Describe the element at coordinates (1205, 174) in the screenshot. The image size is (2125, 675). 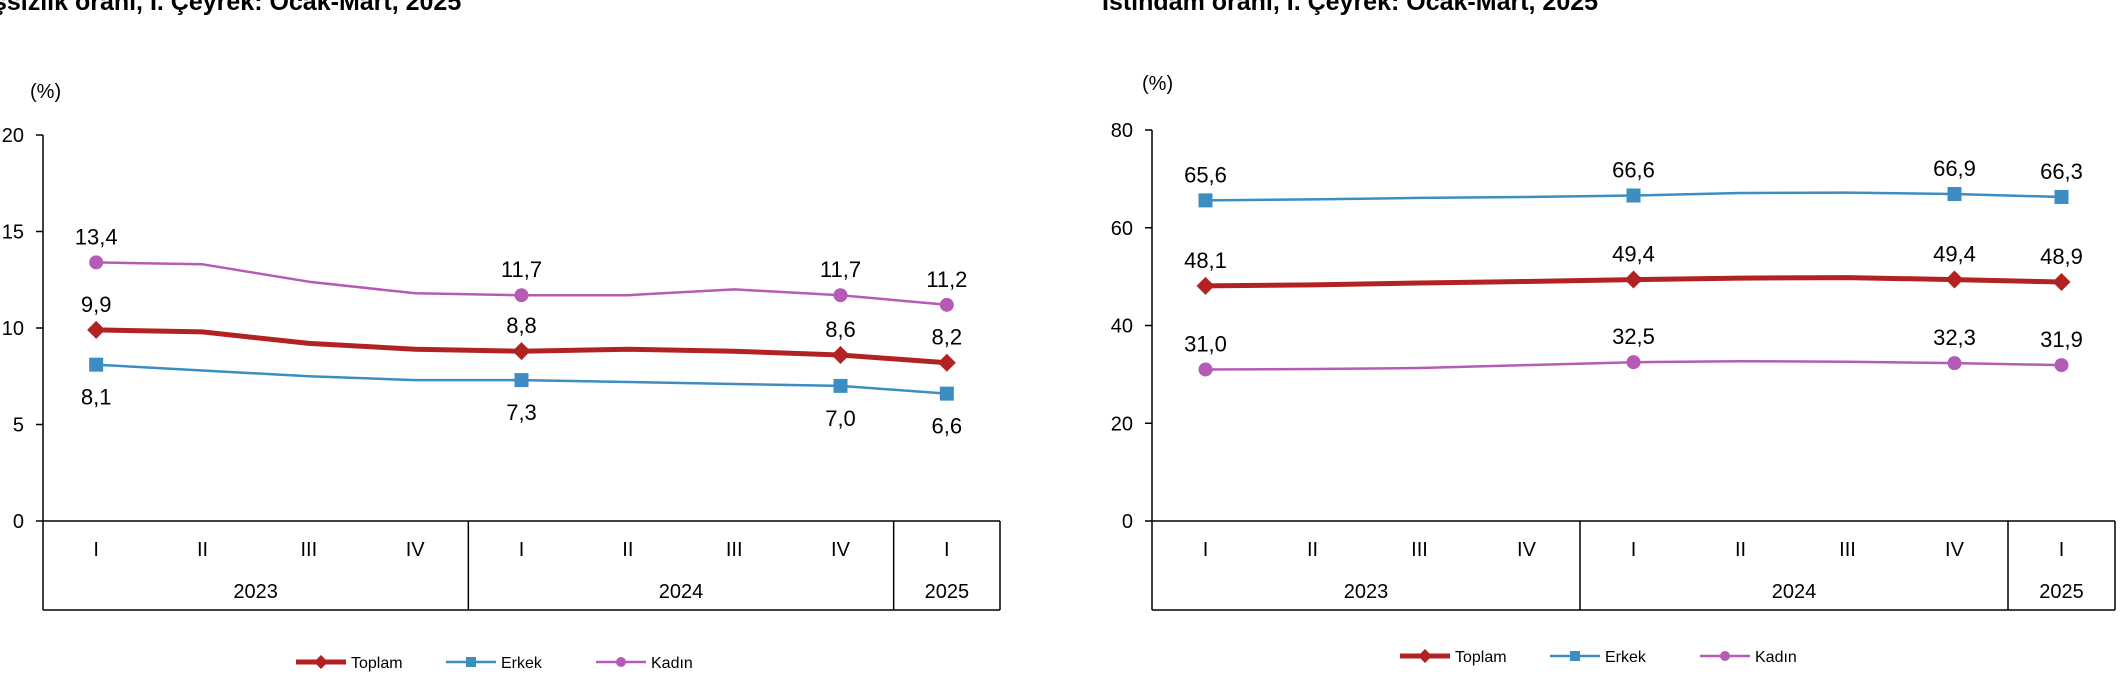
I see `data-label-erkek: 65,6` at that location.